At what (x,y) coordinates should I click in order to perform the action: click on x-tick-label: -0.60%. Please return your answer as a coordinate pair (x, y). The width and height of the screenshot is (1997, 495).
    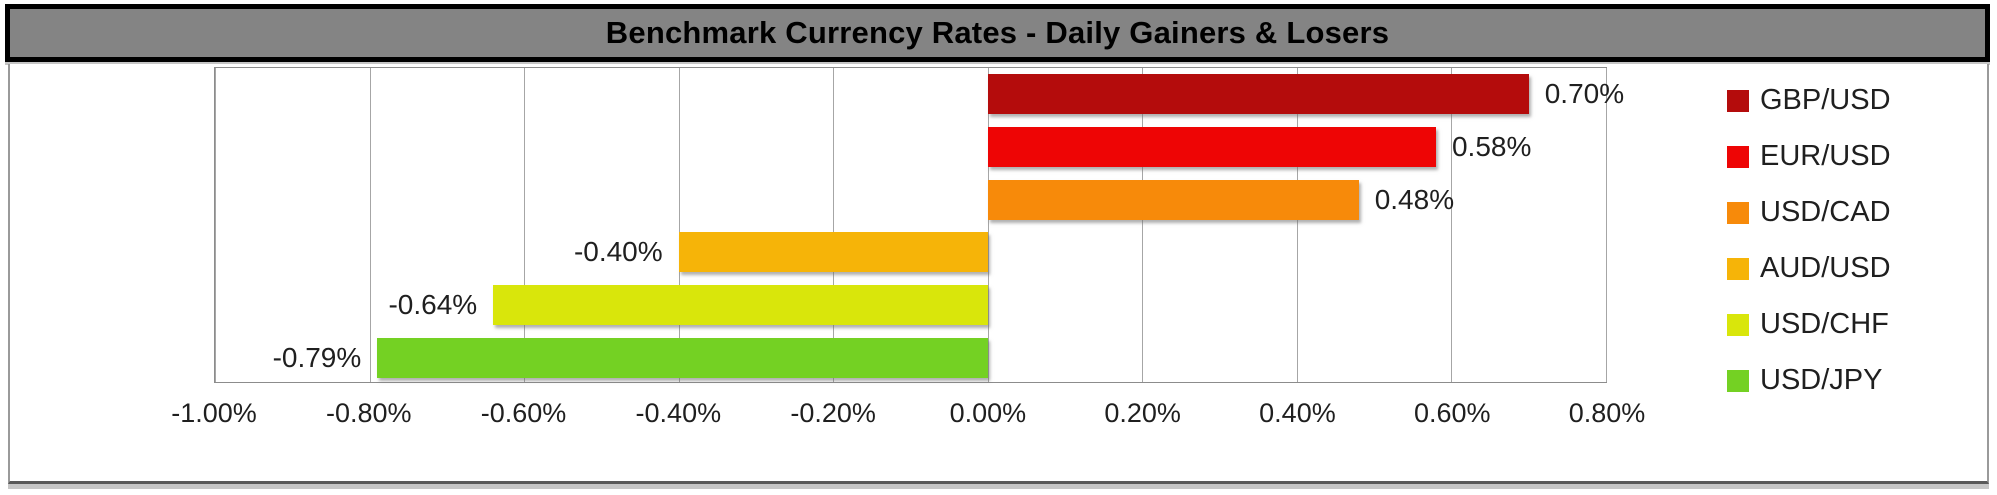
    Looking at the image, I should click on (523, 413).